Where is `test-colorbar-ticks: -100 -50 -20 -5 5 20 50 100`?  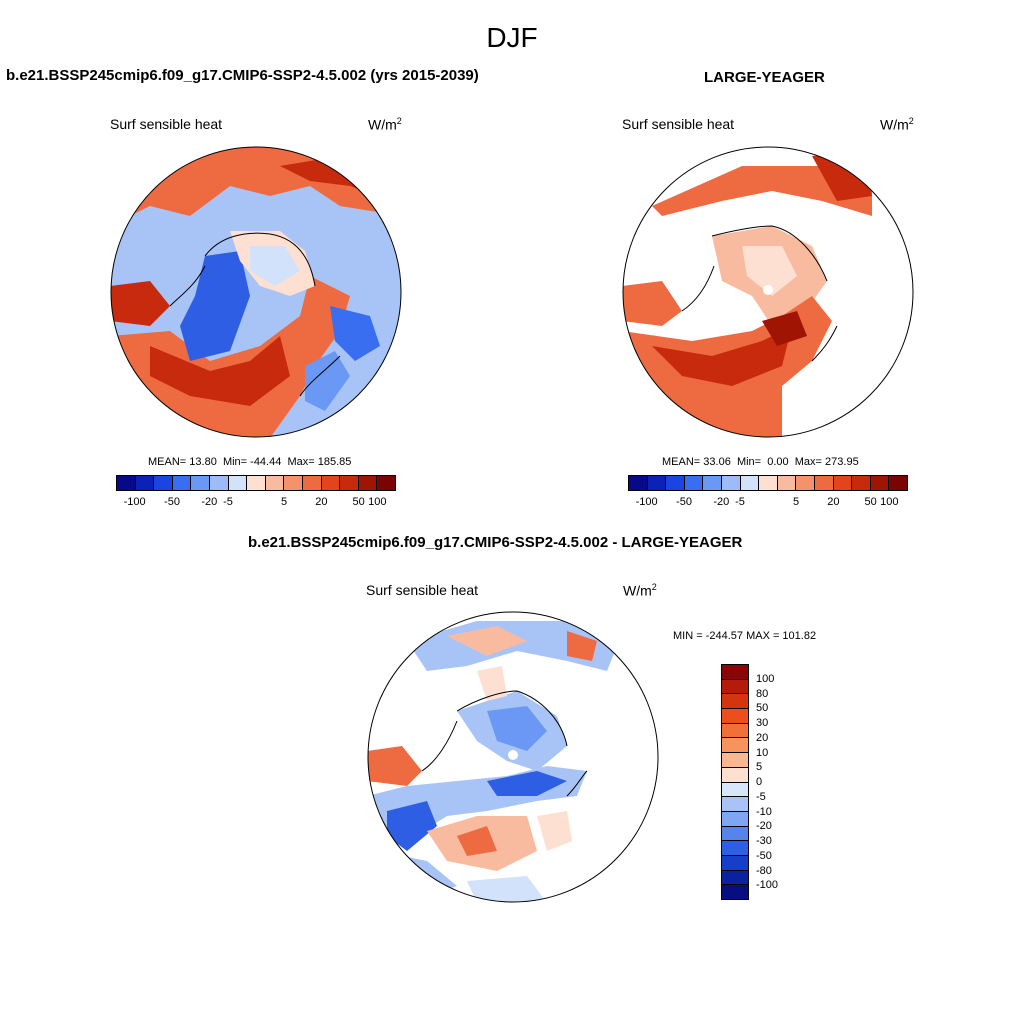 test-colorbar-ticks: -100 -50 -20 -5 5 20 50 100 is located at coordinates (256, 503).